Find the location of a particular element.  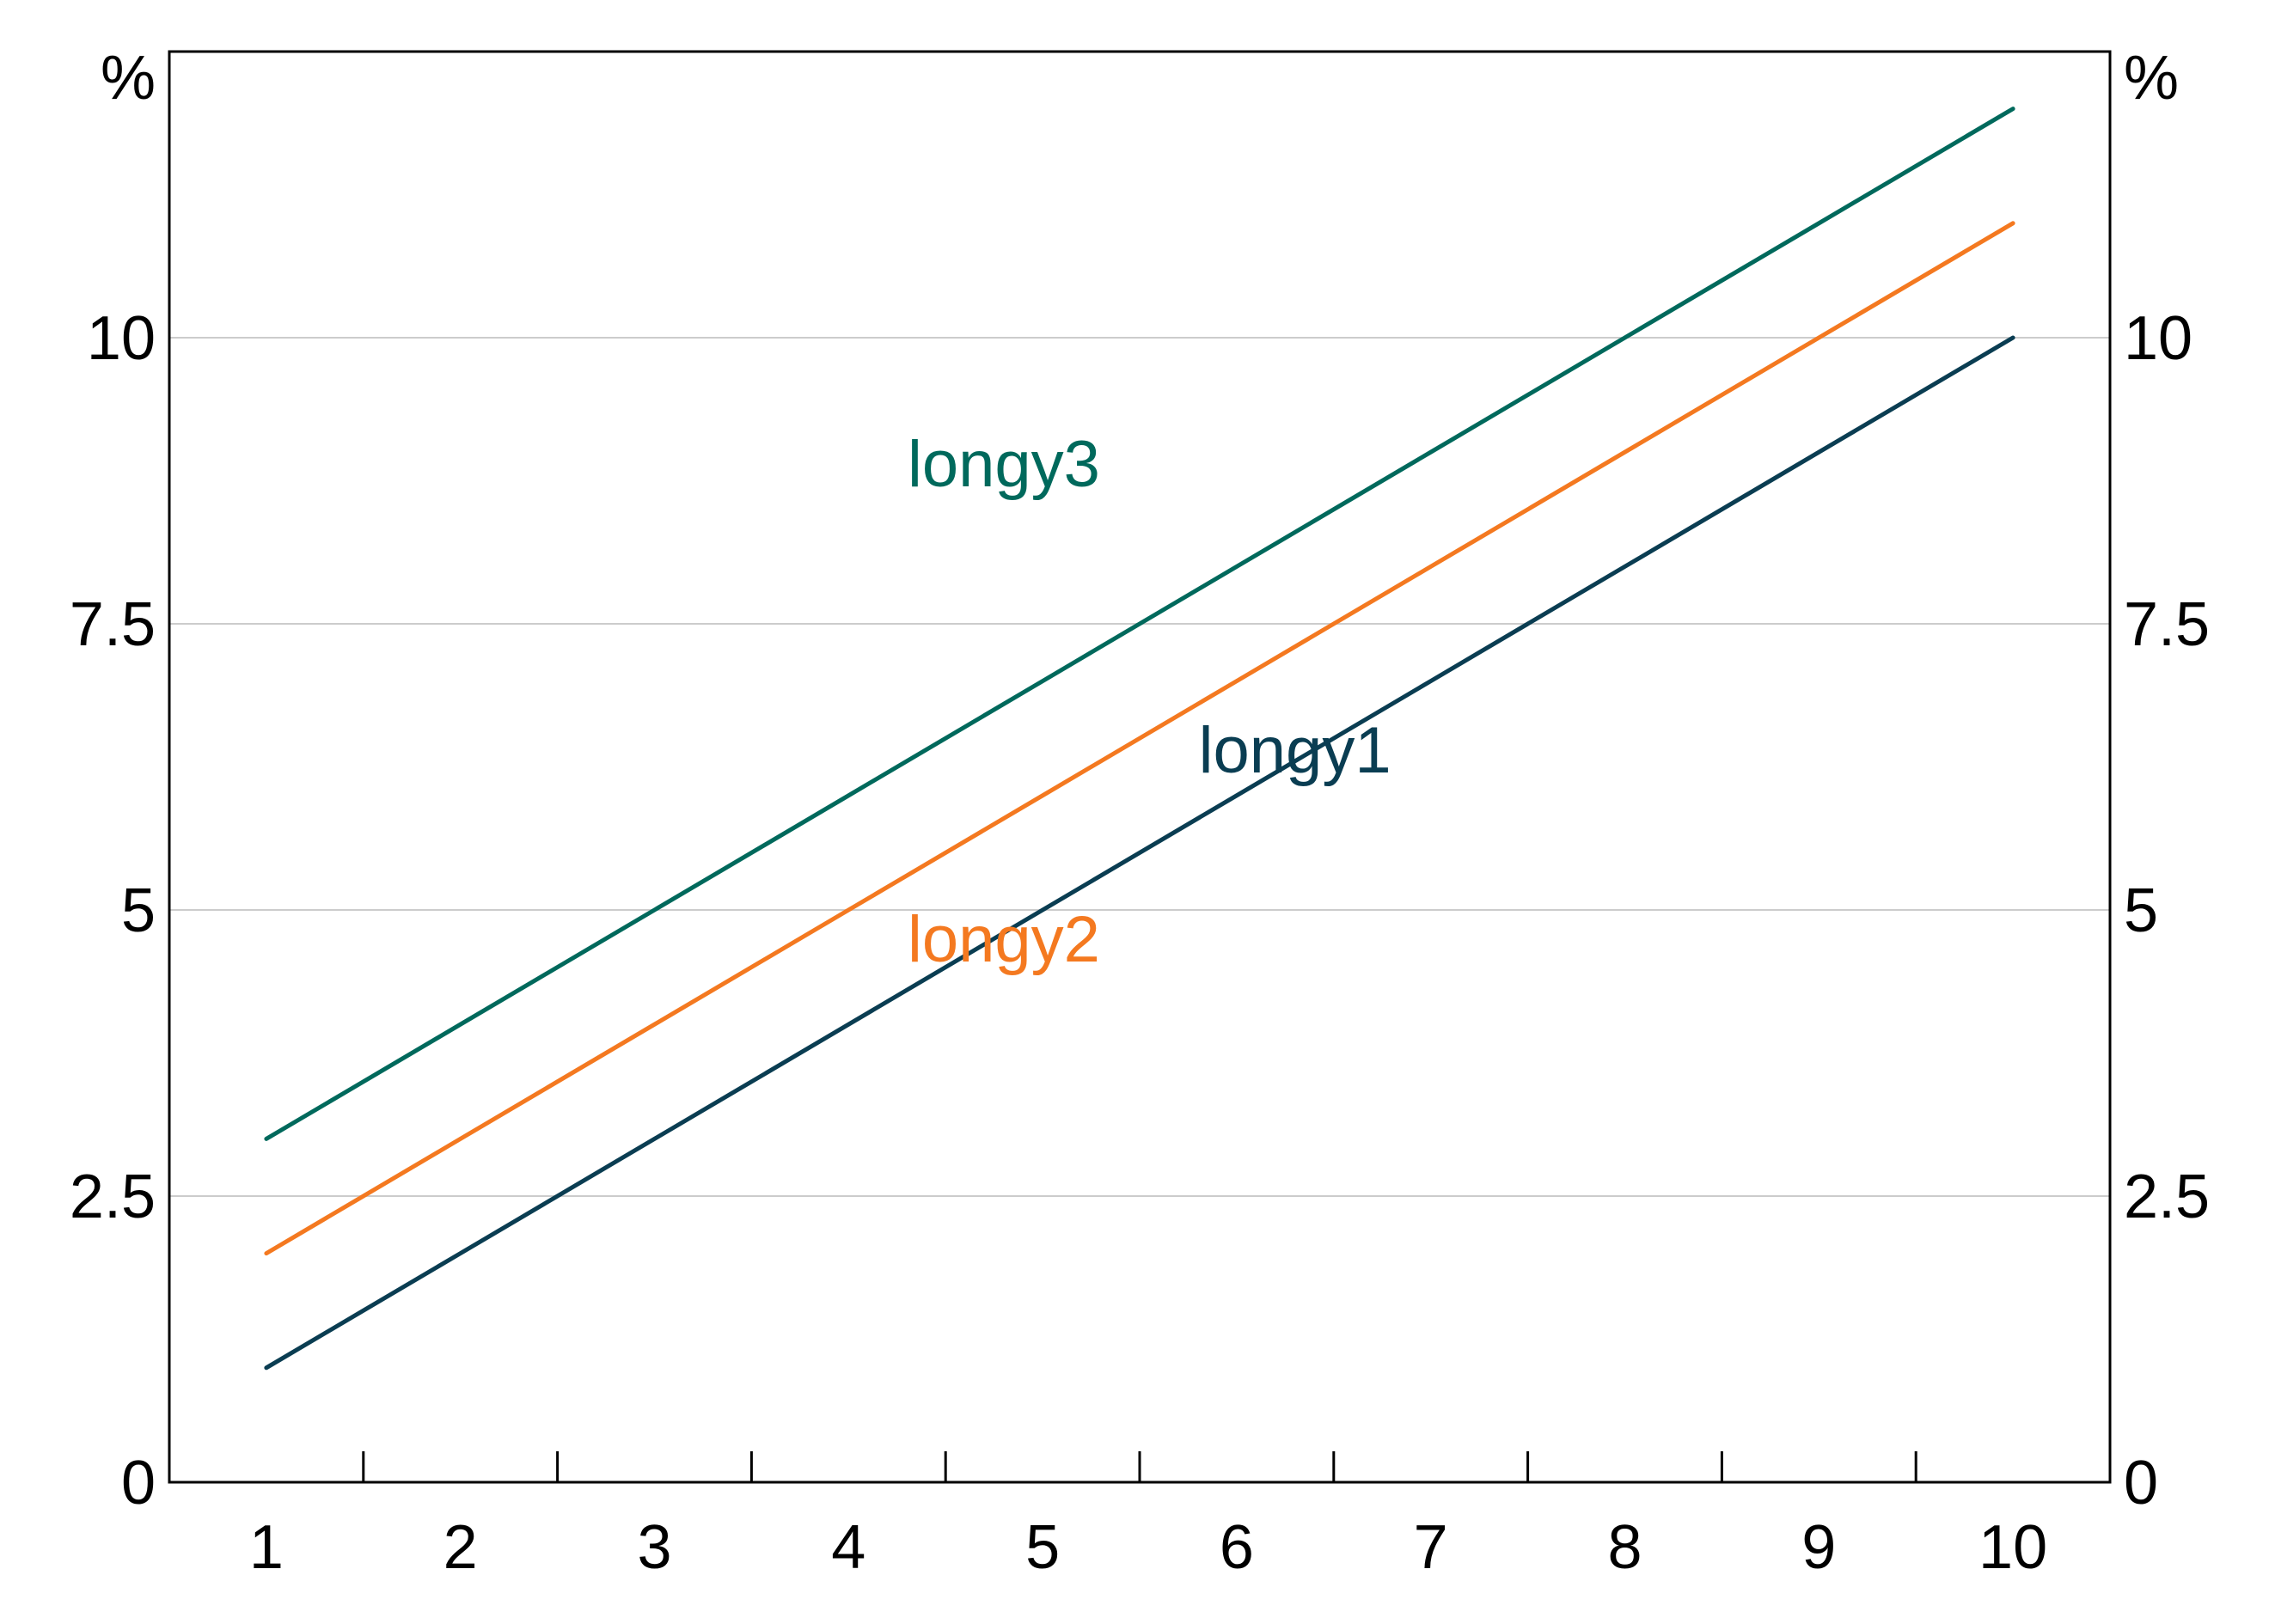

x-tick-label: 2 is located at coordinates (460, 1547).